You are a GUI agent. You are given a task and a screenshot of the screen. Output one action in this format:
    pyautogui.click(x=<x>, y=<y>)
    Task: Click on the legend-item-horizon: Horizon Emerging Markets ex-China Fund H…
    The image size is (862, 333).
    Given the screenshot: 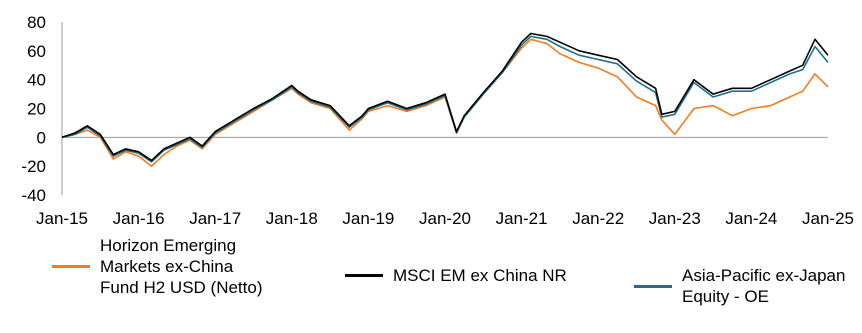 What is the action you would take?
    pyautogui.click(x=163, y=266)
    